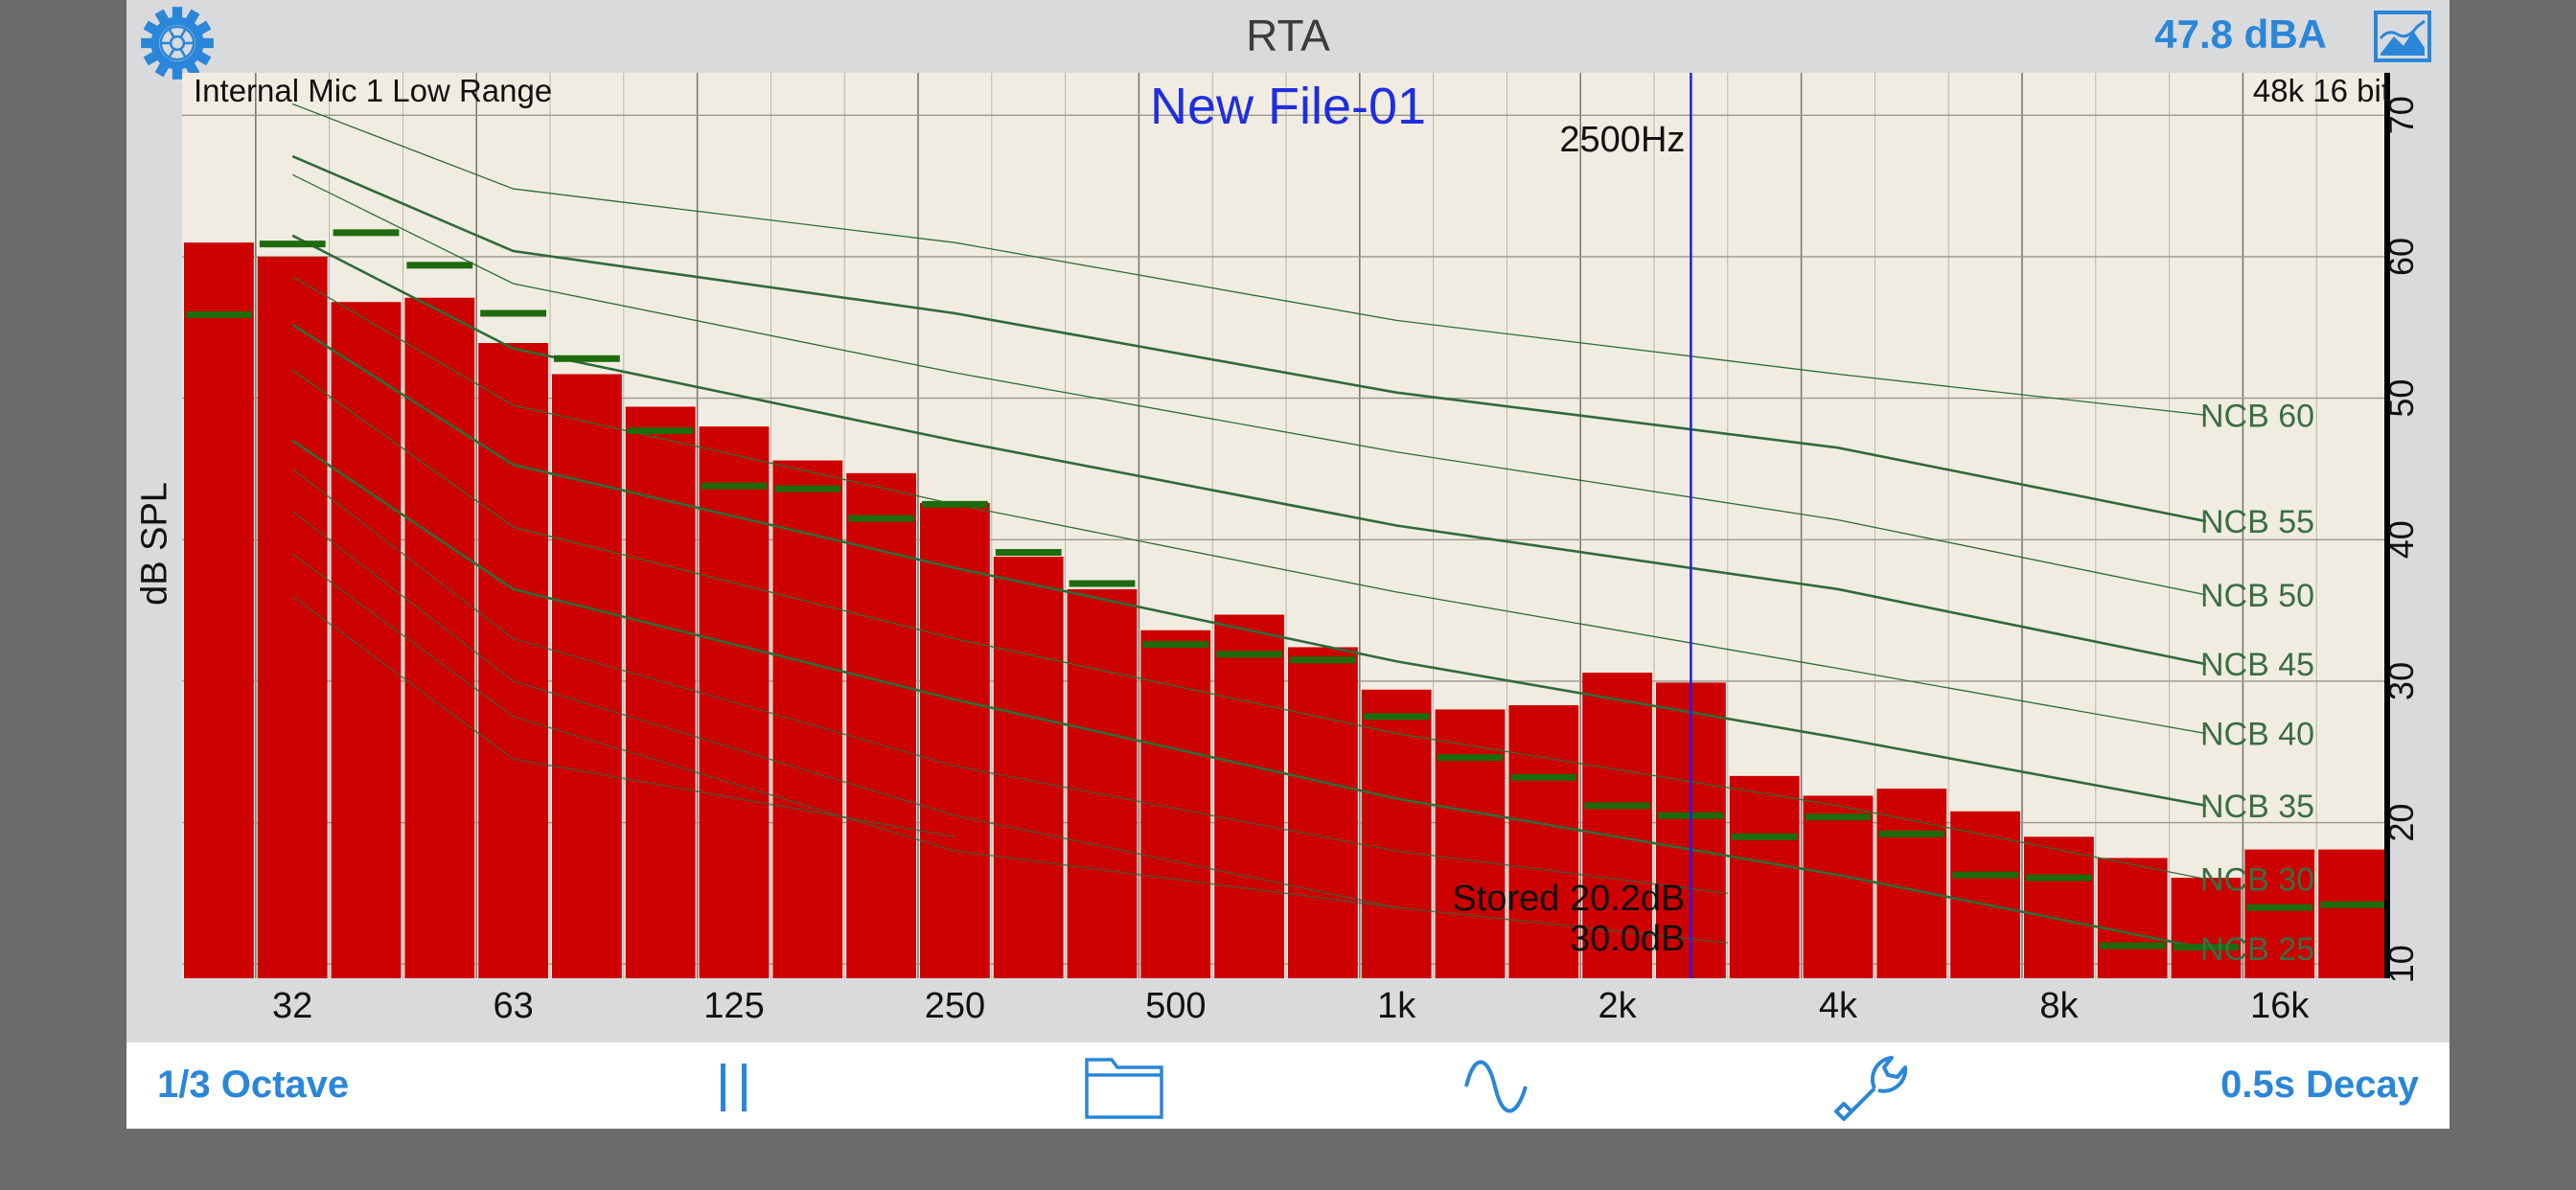 The width and height of the screenshot is (2576, 1190). What do you see at coordinates (1622, 140) in the screenshot?
I see `cursor-frequency-label: 2500Hz` at bounding box center [1622, 140].